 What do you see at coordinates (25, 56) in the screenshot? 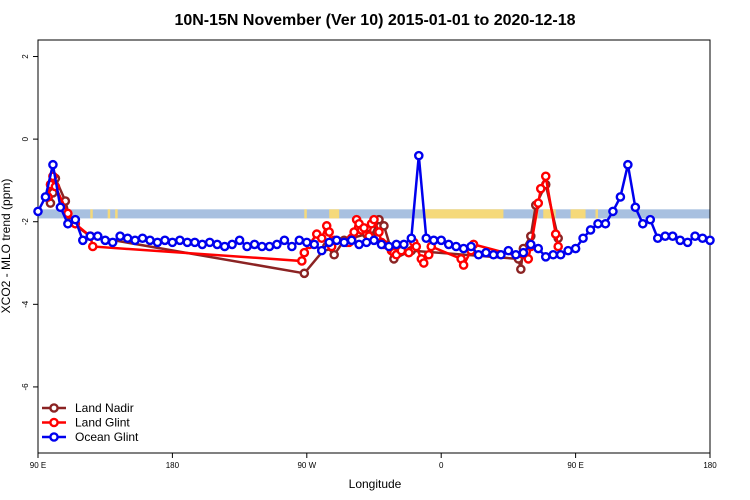
I see `y-tick-label: 2` at bounding box center [25, 56].